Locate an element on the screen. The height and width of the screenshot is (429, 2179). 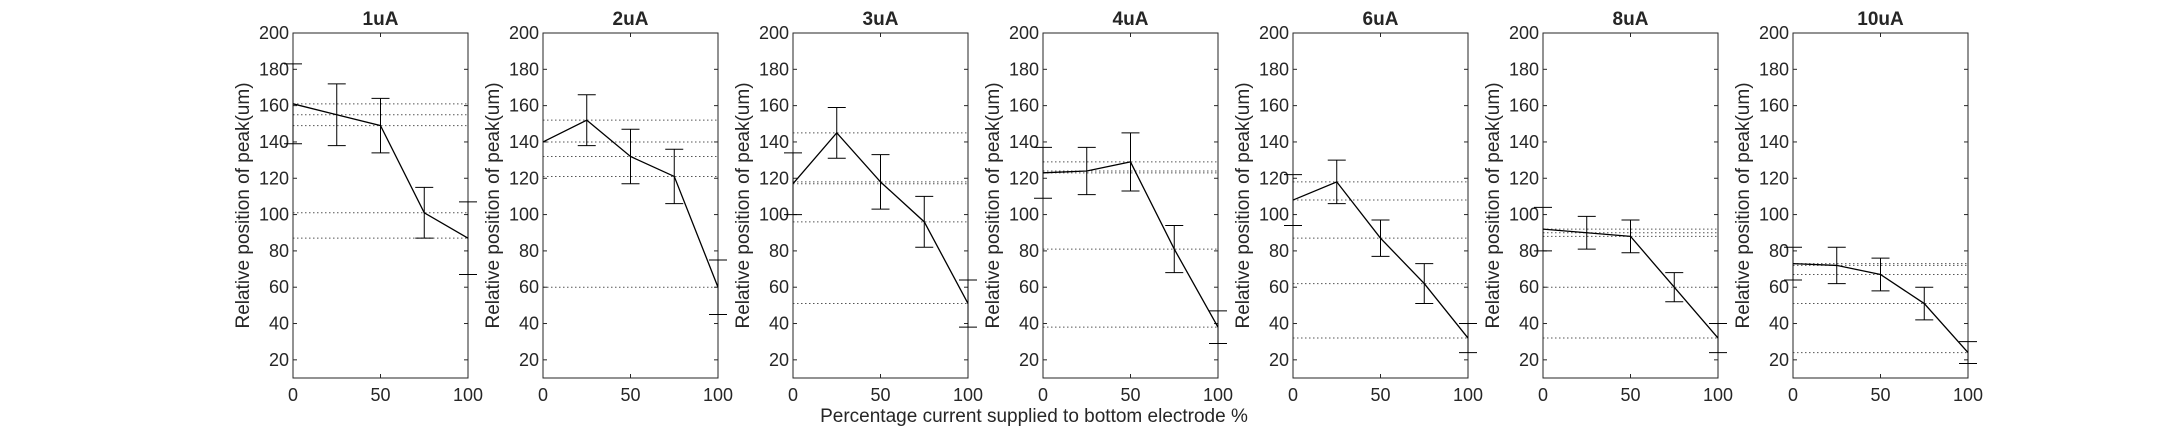
subplot-title: 6uA is located at coordinates (1381, 19).